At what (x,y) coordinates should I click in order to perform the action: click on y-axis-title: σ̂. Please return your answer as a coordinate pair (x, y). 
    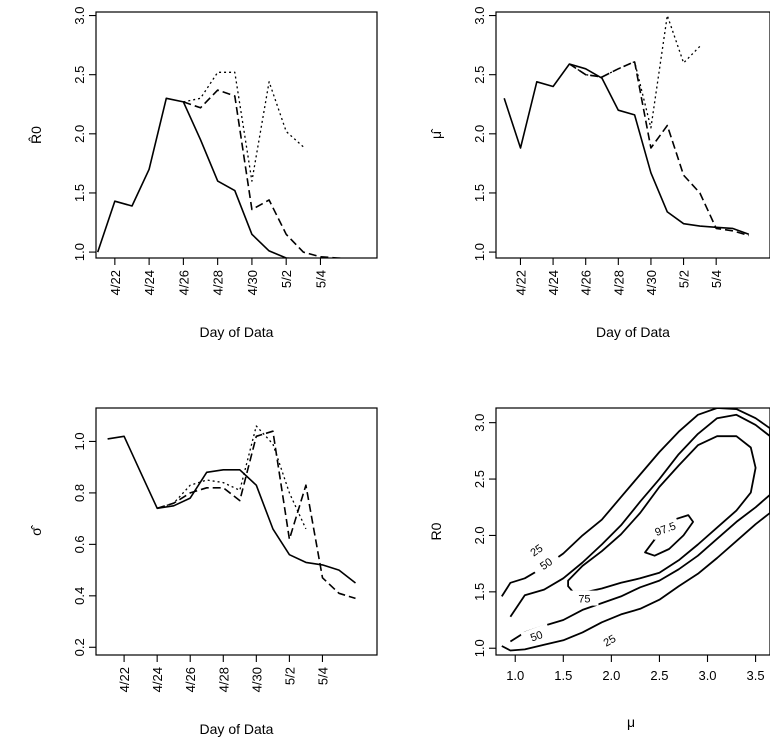
    Looking at the image, I should click on (36, 530).